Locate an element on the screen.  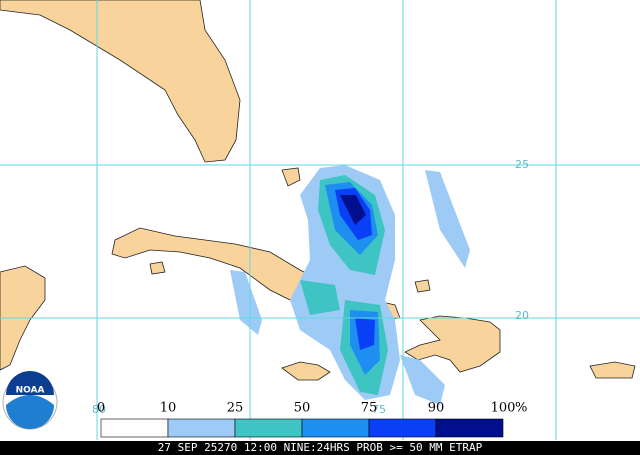
legend-unit: % is located at coordinates (521, 408).